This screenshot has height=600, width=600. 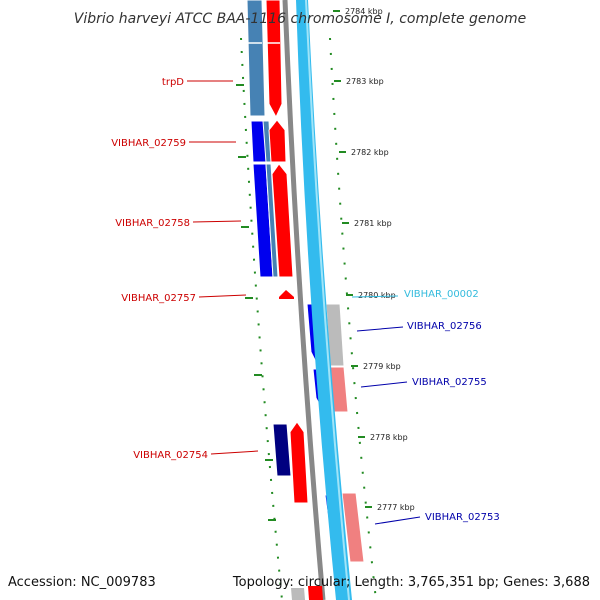 I want to click on gene-label-right: VIBHAR_02753, so click(x=462, y=517).